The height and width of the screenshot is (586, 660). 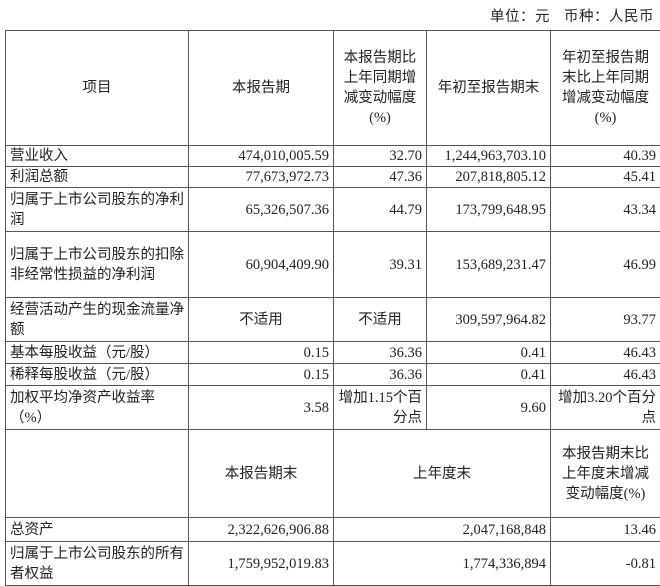 I want to click on value-cell: 1,774,336,894, so click(x=442, y=564).